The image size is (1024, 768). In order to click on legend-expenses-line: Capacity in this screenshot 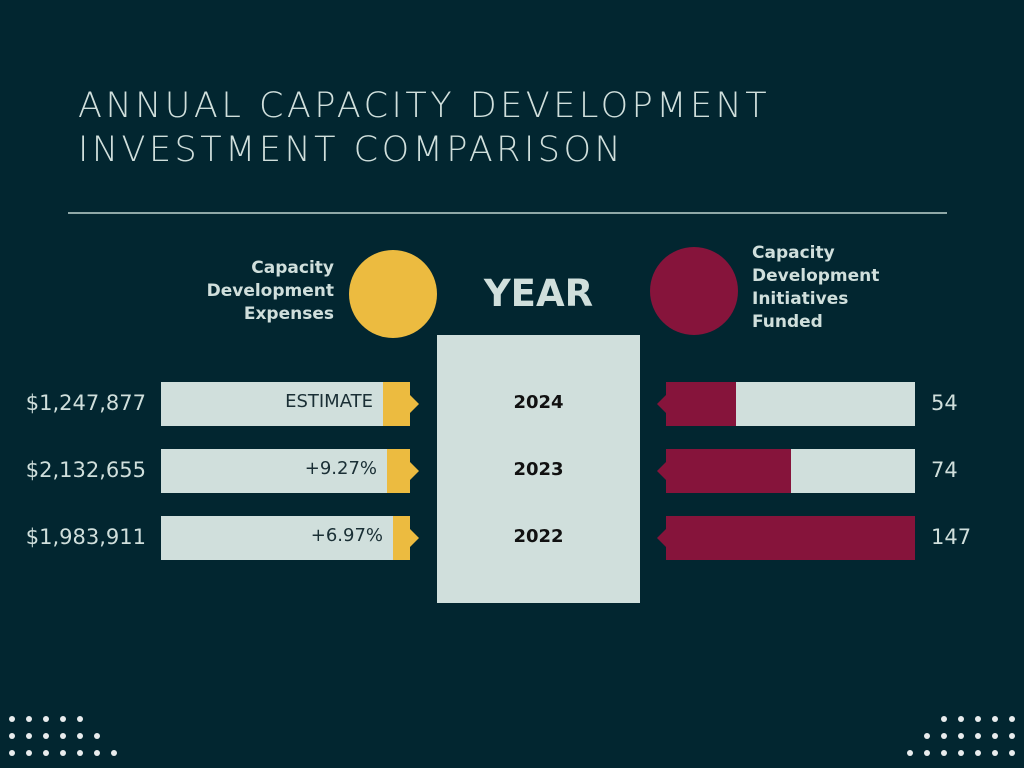, I will do `click(292, 268)`.